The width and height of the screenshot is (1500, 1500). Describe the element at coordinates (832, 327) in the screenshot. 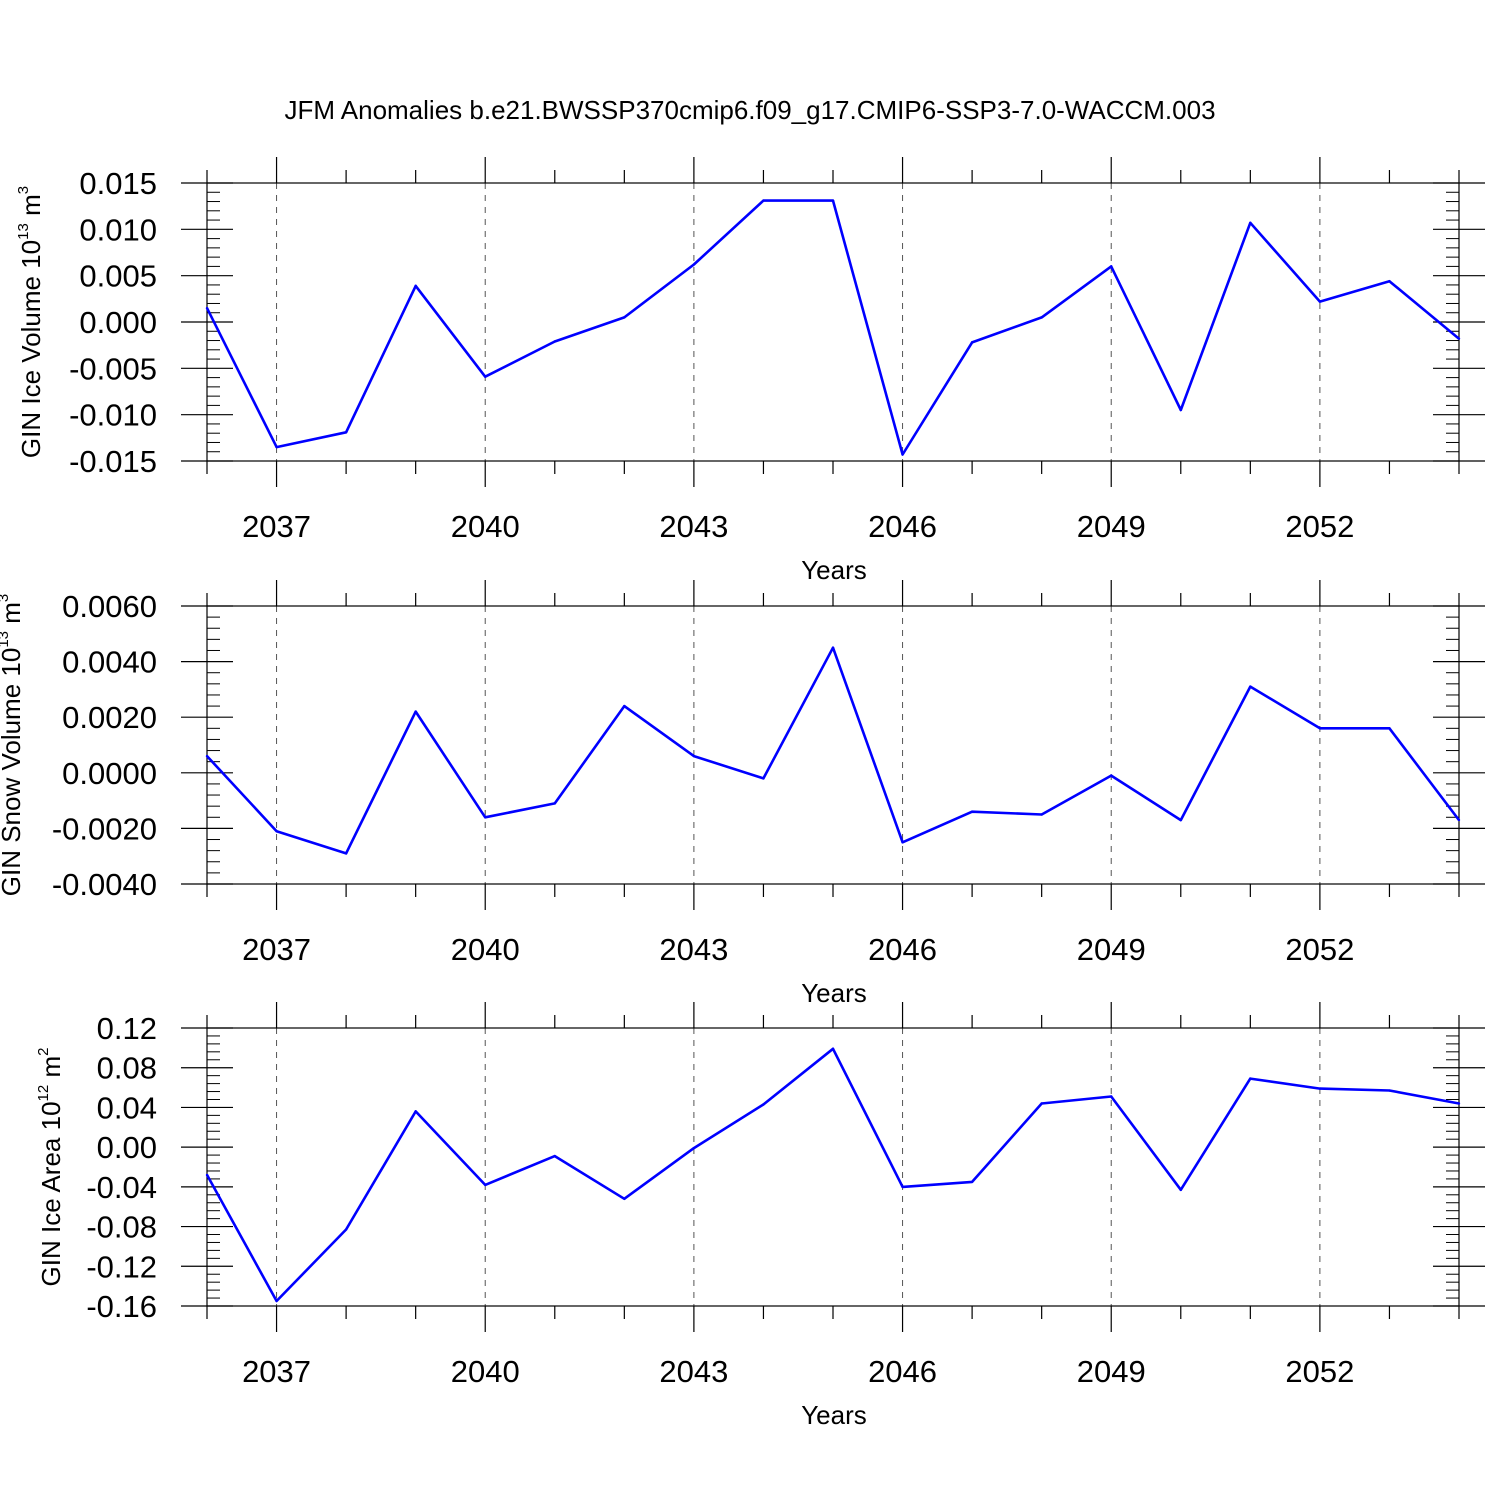

I see `series-line` at that location.